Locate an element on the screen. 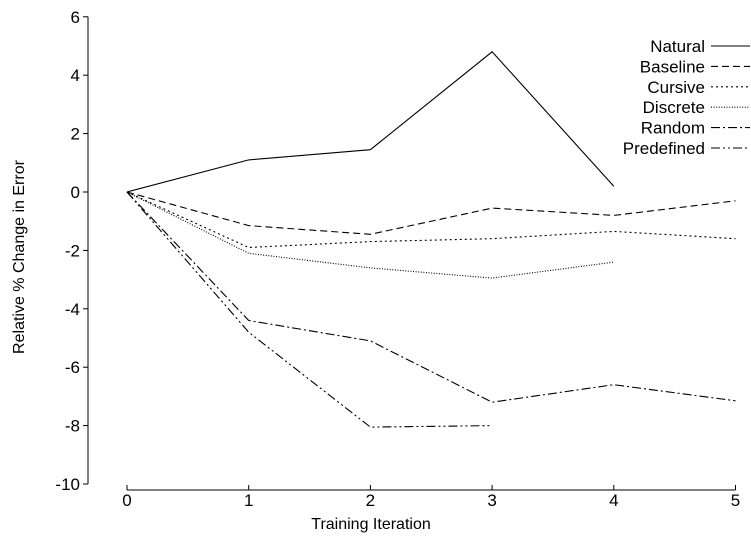 The image size is (751, 538). y-tick-label: -4 is located at coordinates (72, 309).